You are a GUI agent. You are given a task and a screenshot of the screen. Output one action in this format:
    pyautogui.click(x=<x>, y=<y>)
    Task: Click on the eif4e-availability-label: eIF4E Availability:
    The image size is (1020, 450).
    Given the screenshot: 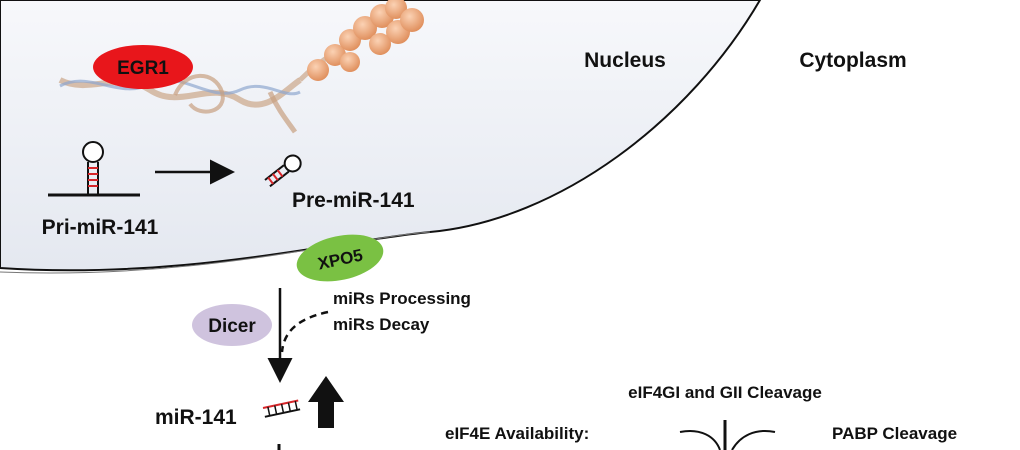 What is the action you would take?
    pyautogui.click(x=517, y=433)
    